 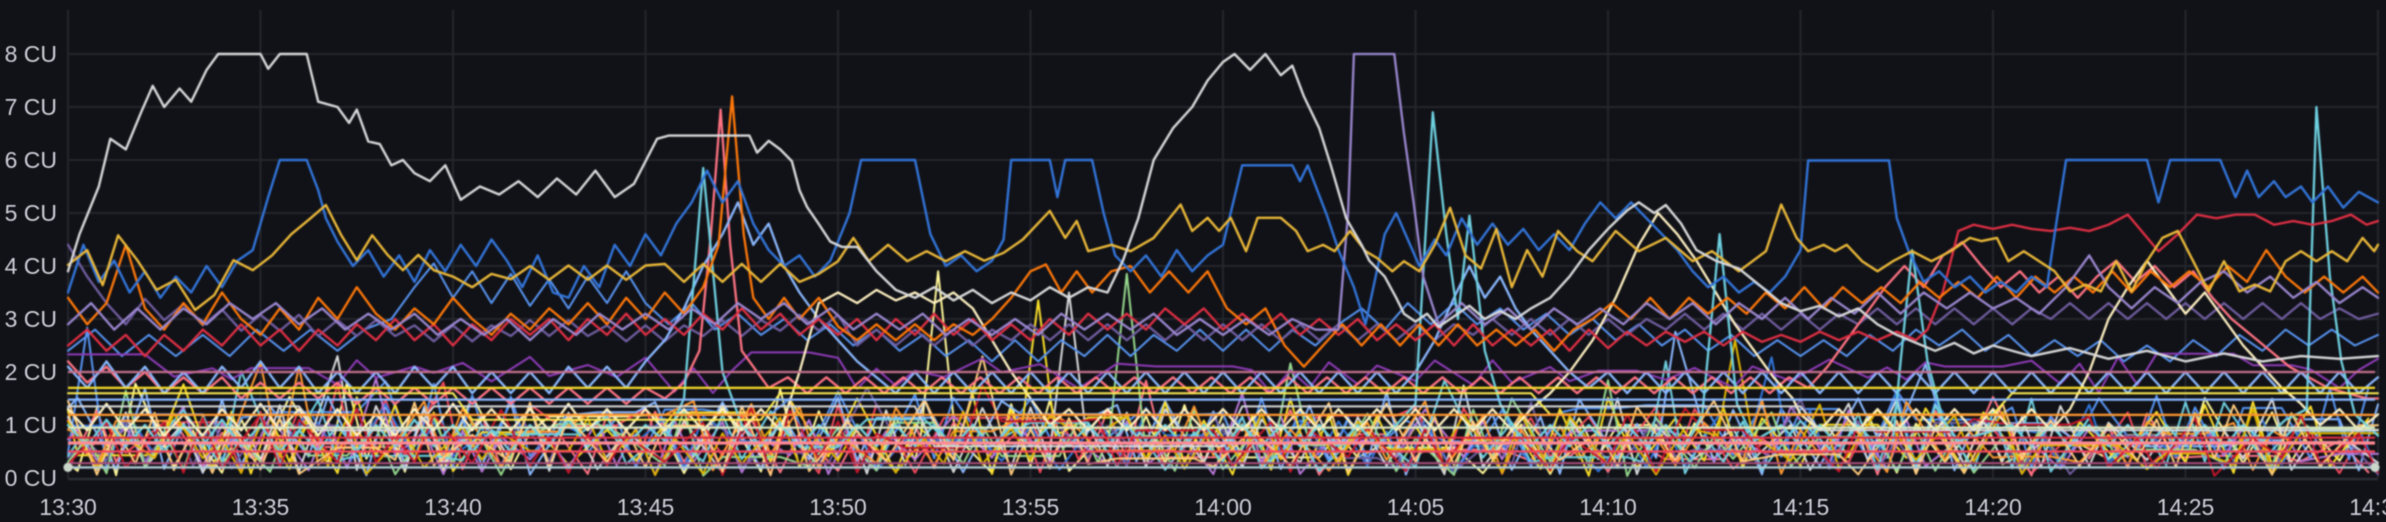 What do you see at coordinates (1801, 507) in the screenshot?
I see `svg-text: 14:15` at bounding box center [1801, 507].